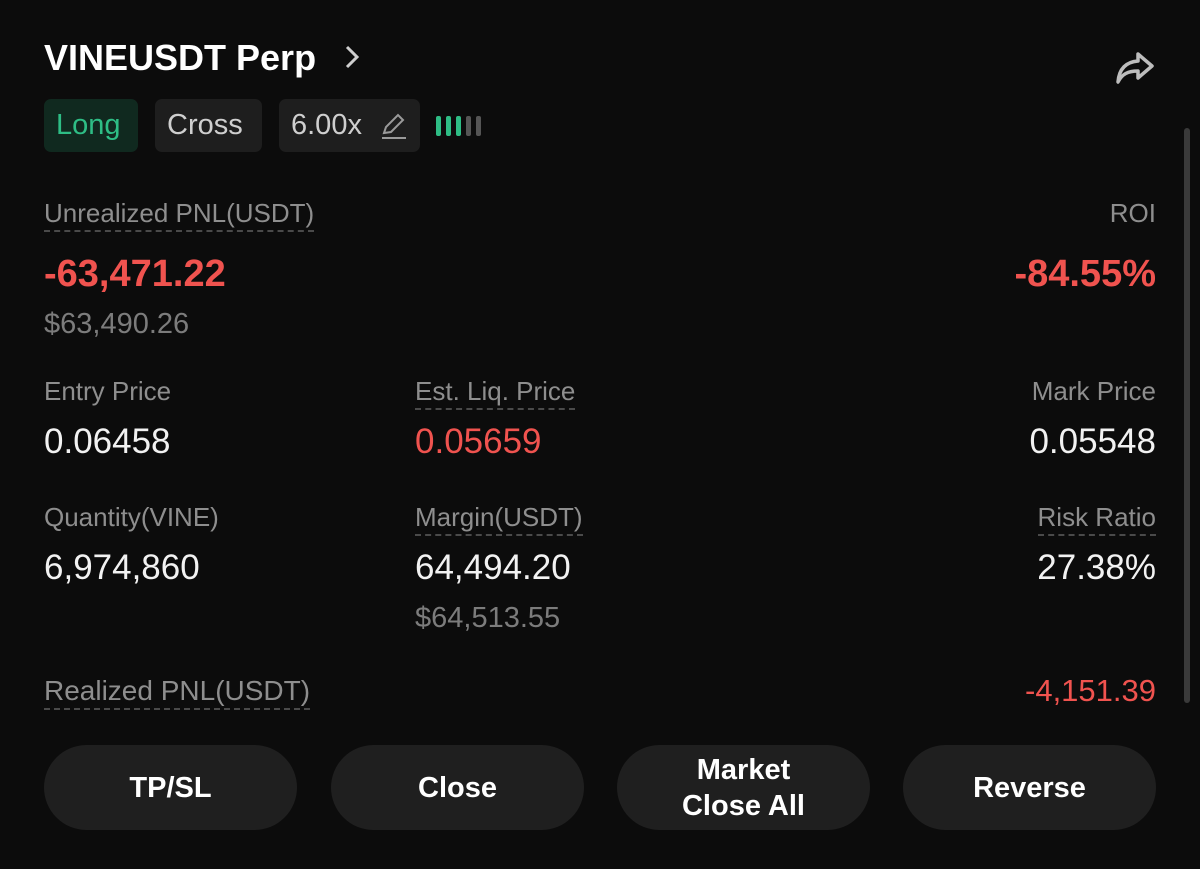 This screenshot has height=869, width=1200. I want to click on field-value: 0.05659, so click(478, 441).